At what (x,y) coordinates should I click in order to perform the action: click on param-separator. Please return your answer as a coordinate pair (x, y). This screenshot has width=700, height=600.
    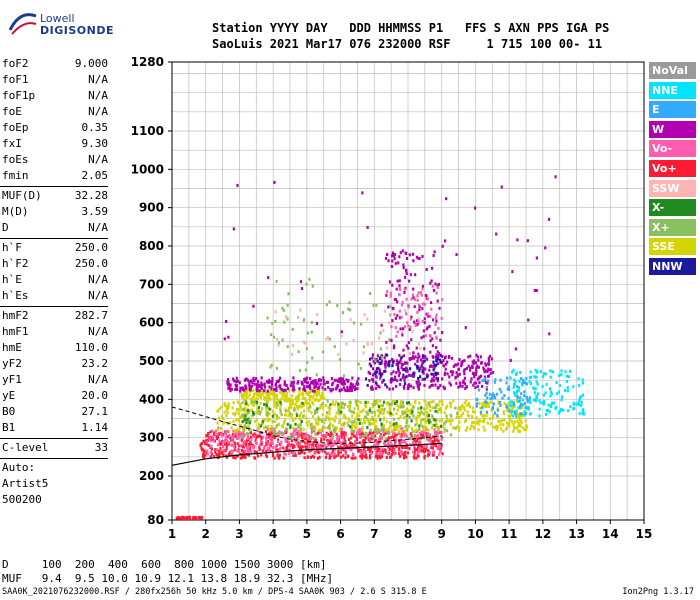
    Looking at the image, I should click on (54, 238).